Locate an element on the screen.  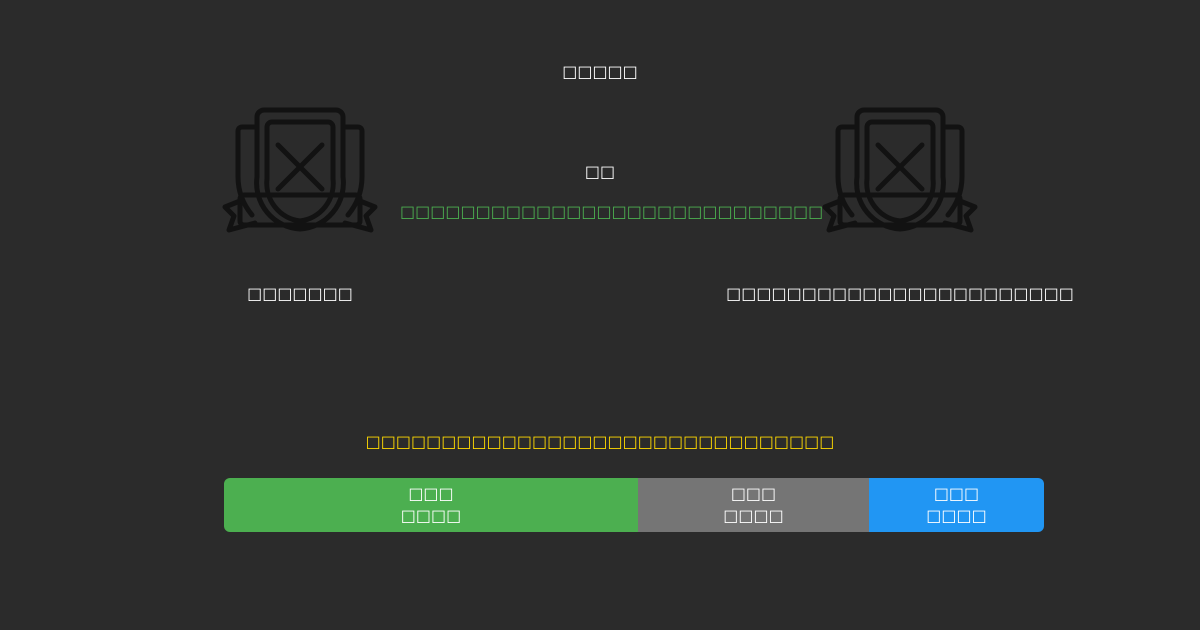
action-bar: □□□ □□□□ □□□ □□□□ □□□ □□□□ is located at coordinates (634, 505).